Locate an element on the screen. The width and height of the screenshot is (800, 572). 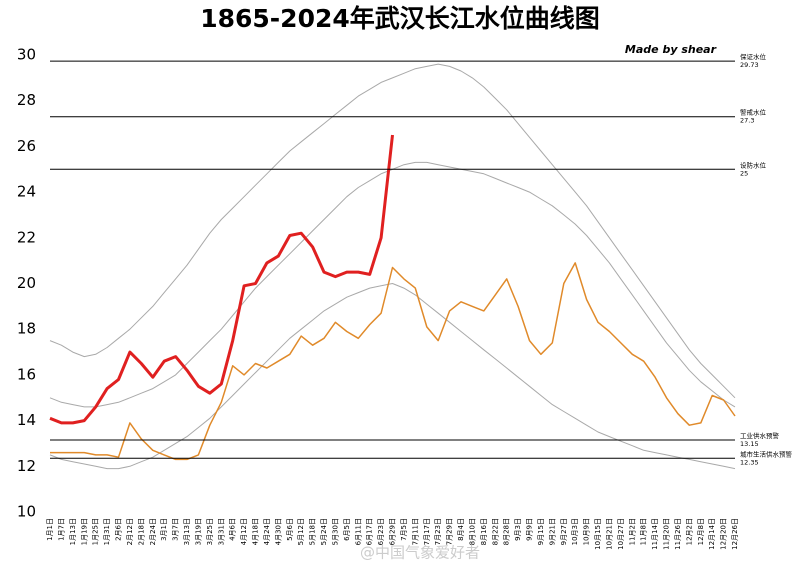
x-tick-label: 11月20日 is located at coordinates (667, 534).